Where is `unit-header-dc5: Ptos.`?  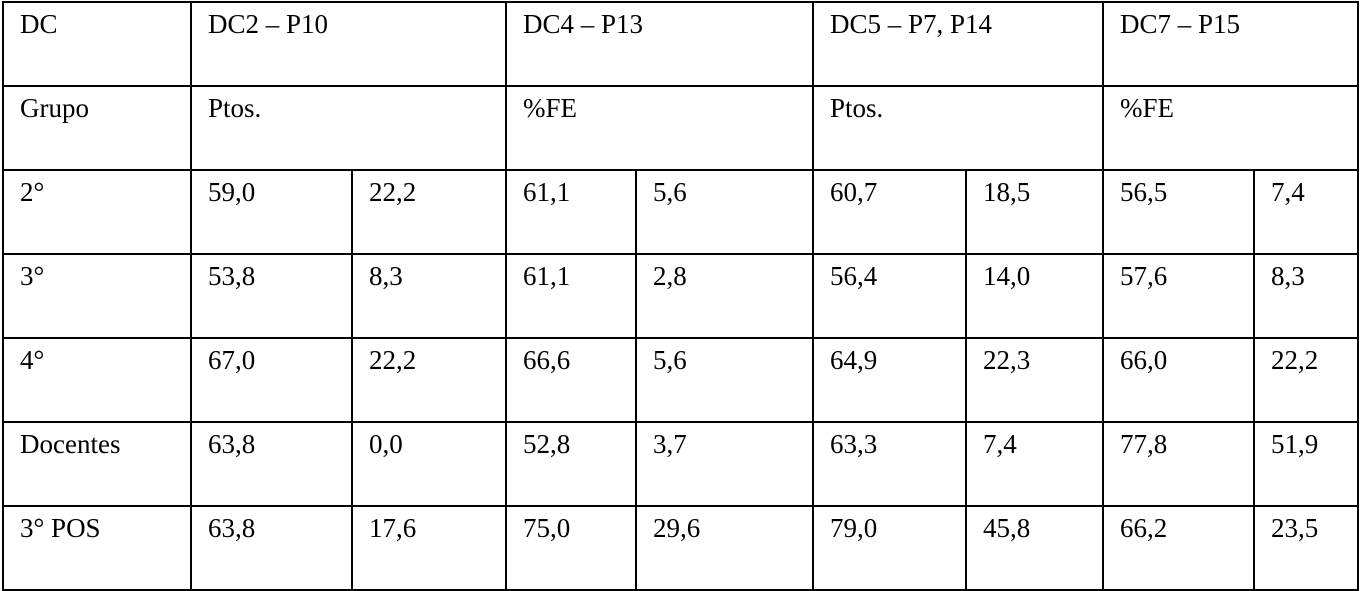 unit-header-dc5: Ptos. is located at coordinates (958, 128).